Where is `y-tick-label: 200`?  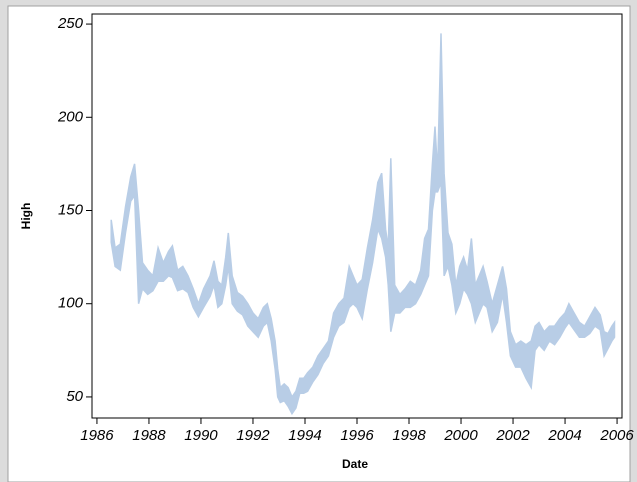
y-tick-label: 200 is located at coordinates (70, 116).